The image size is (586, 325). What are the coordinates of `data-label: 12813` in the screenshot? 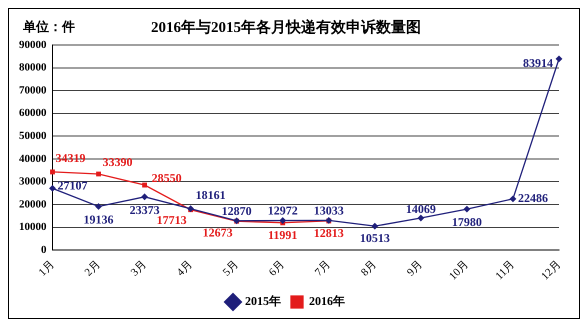 It's located at (329, 233).